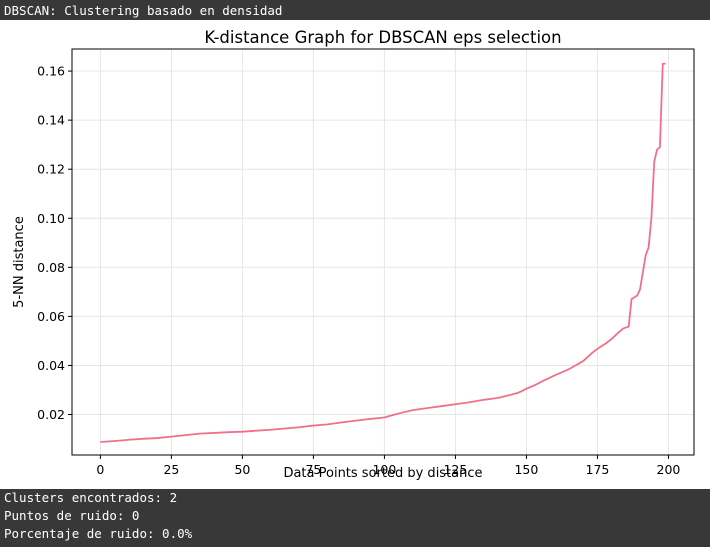  What do you see at coordinates (51, 316) in the screenshot?
I see `y-tick-label: 0.06` at bounding box center [51, 316].